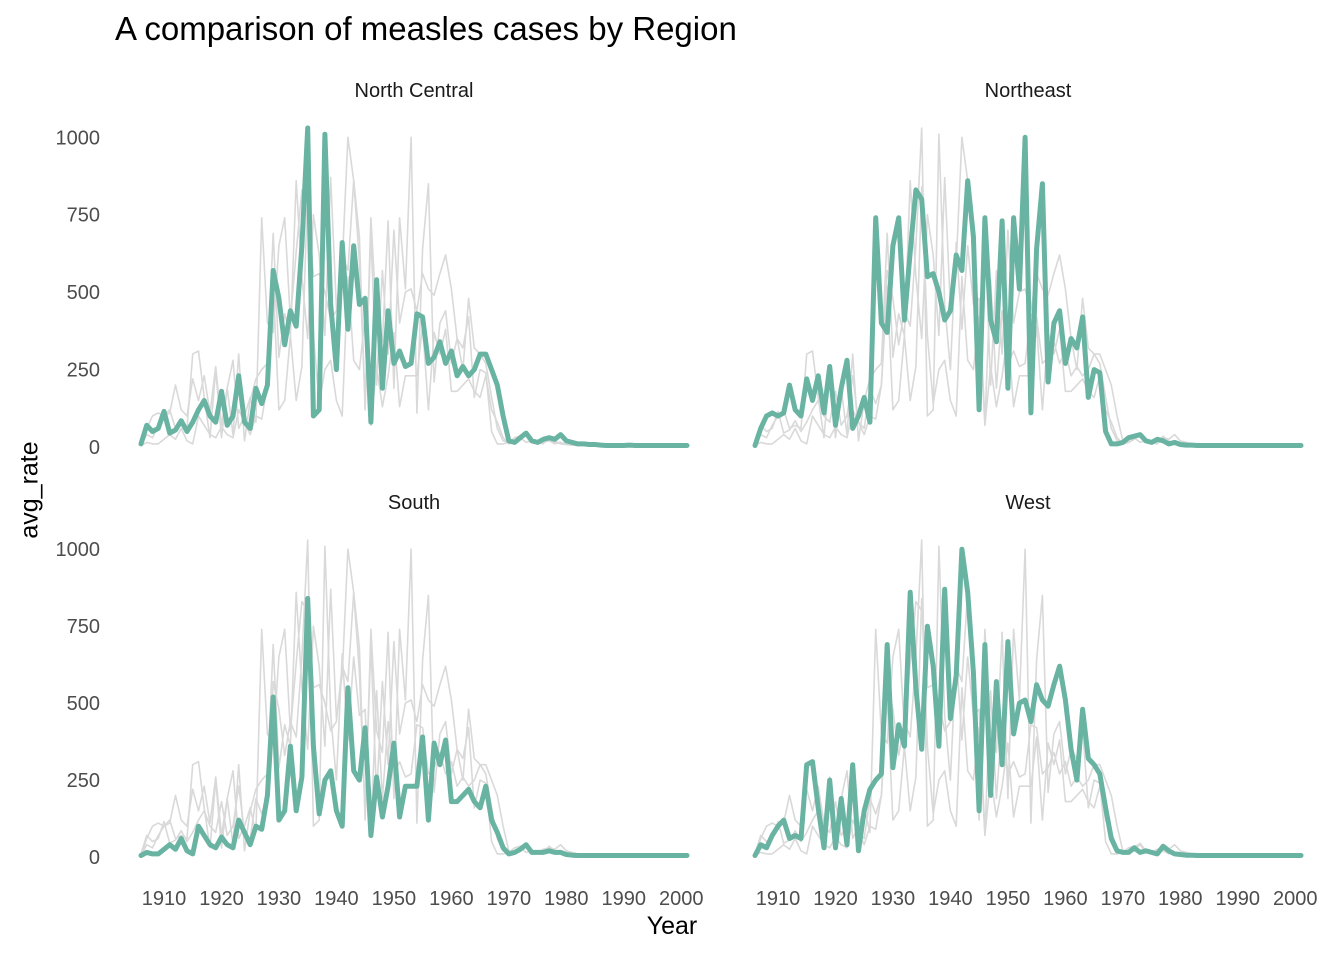 The width and height of the screenshot is (1344, 960). Describe the element at coordinates (414, 91) in the screenshot. I see `facet-title: North Central` at that location.